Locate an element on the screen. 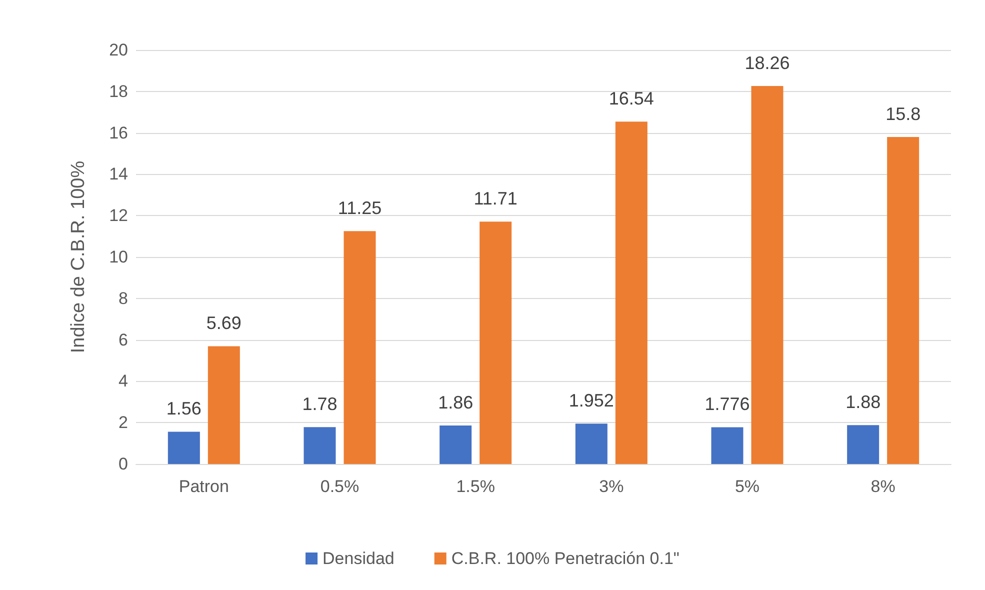 The height and width of the screenshot is (590, 985). data-label: 1.776 is located at coordinates (727, 404).